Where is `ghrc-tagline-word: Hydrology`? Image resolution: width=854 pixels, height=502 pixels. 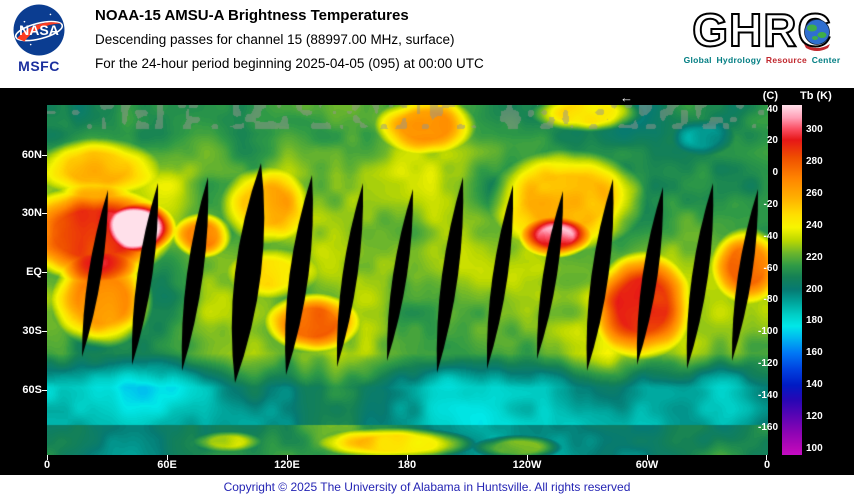
ghrc-tagline-word: Hydrology is located at coordinates (739, 60).